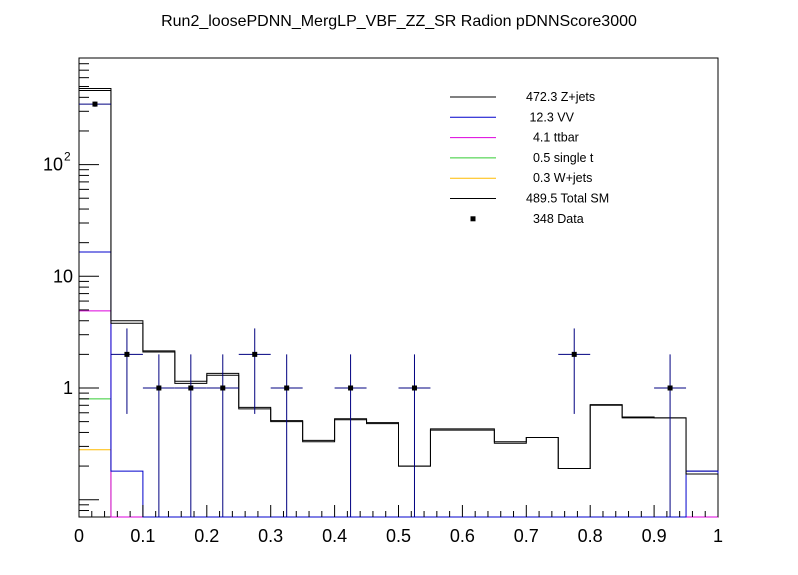 This screenshot has height=575, width=798. I want to click on legend-marker, so click(473, 219).